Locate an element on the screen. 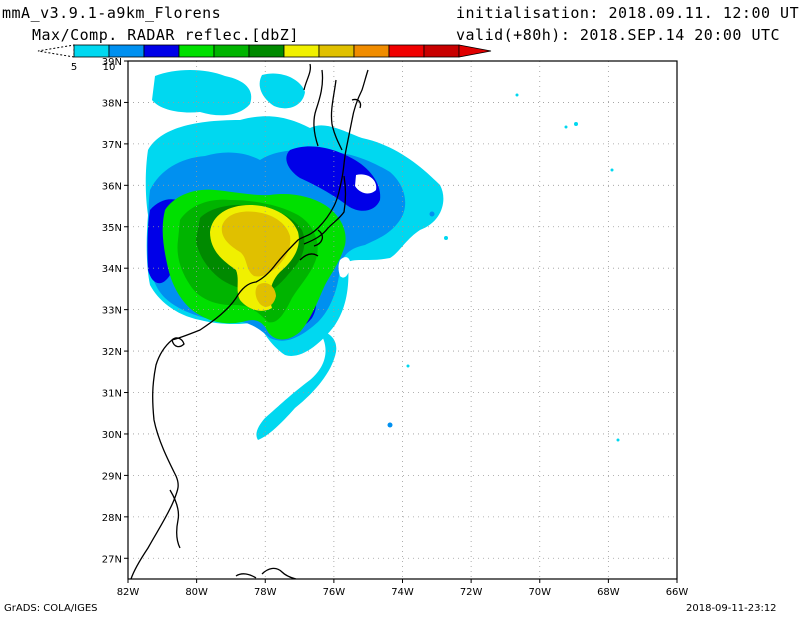 The width and height of the screenshot is (800, 618). bahamas is located at coordinates (266, 573).